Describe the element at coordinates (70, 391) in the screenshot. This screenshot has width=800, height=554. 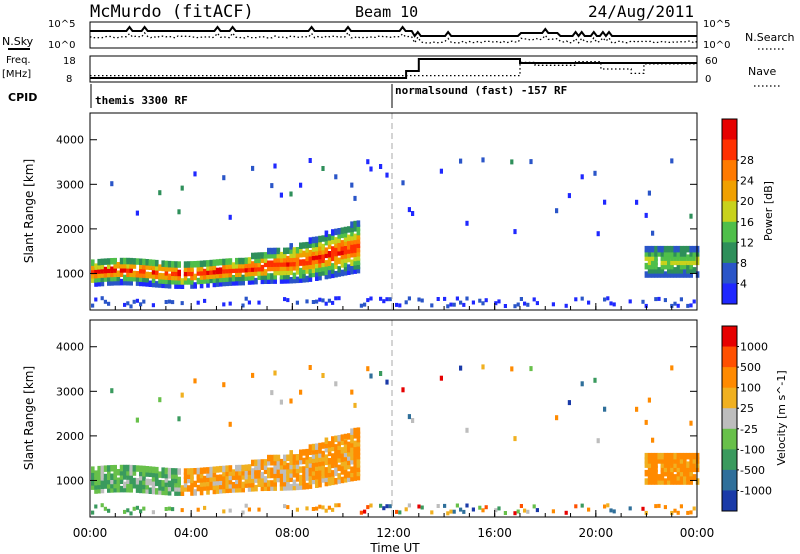
I see `y-tick-label: 3000` at that location.